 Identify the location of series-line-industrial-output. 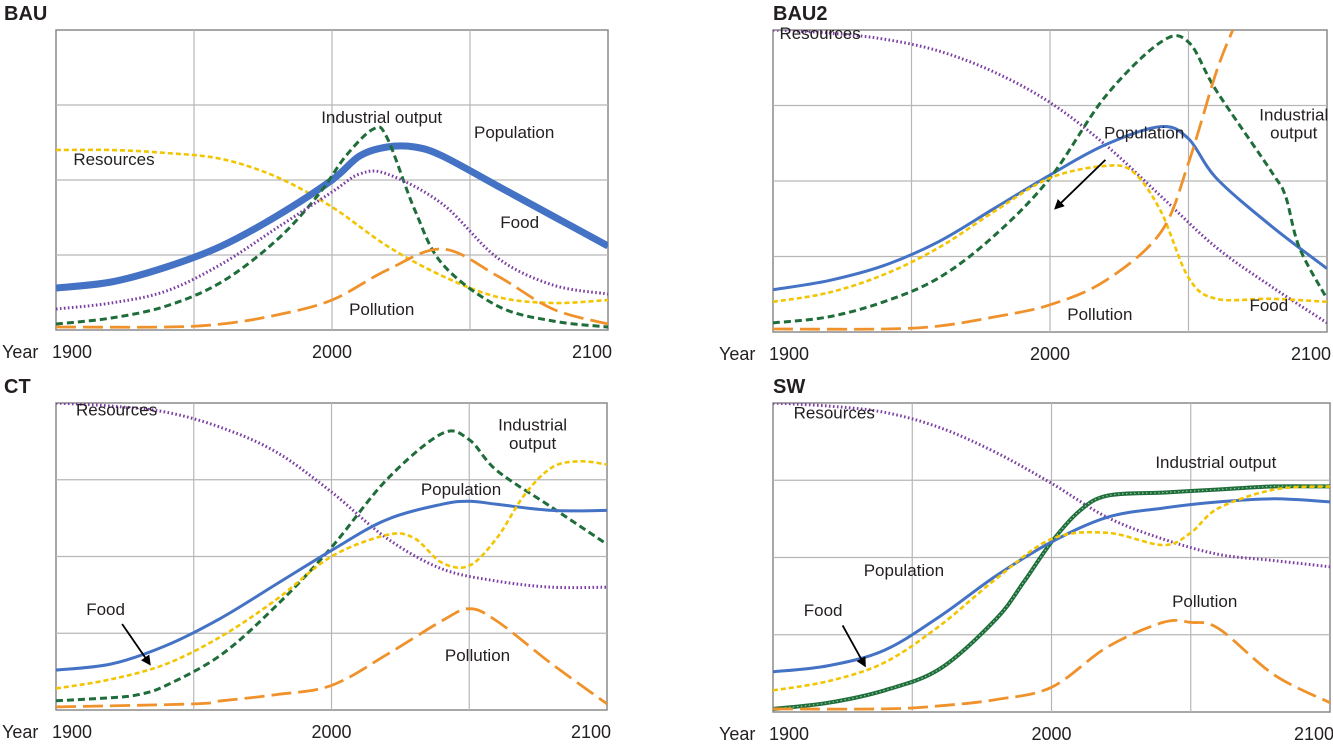
(332, 227).